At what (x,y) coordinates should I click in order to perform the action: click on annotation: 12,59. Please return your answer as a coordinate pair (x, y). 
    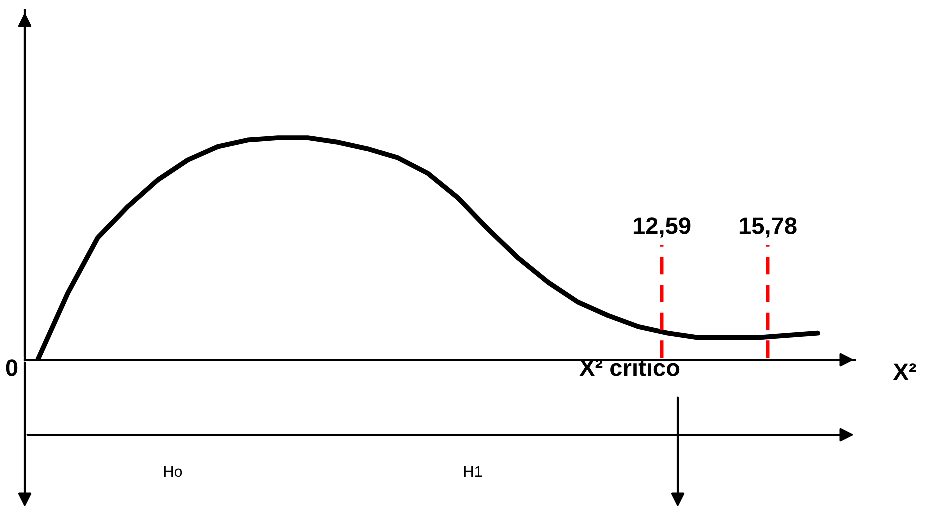
    Looking at the image, I should click on (662, 228).